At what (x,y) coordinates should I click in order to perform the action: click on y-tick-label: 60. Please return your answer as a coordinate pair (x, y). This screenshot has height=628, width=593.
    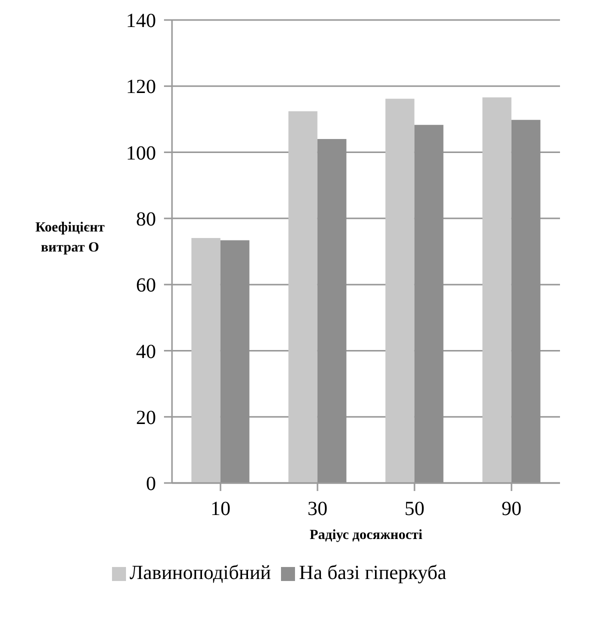
    Looking at the image, I should click on (146, 285).